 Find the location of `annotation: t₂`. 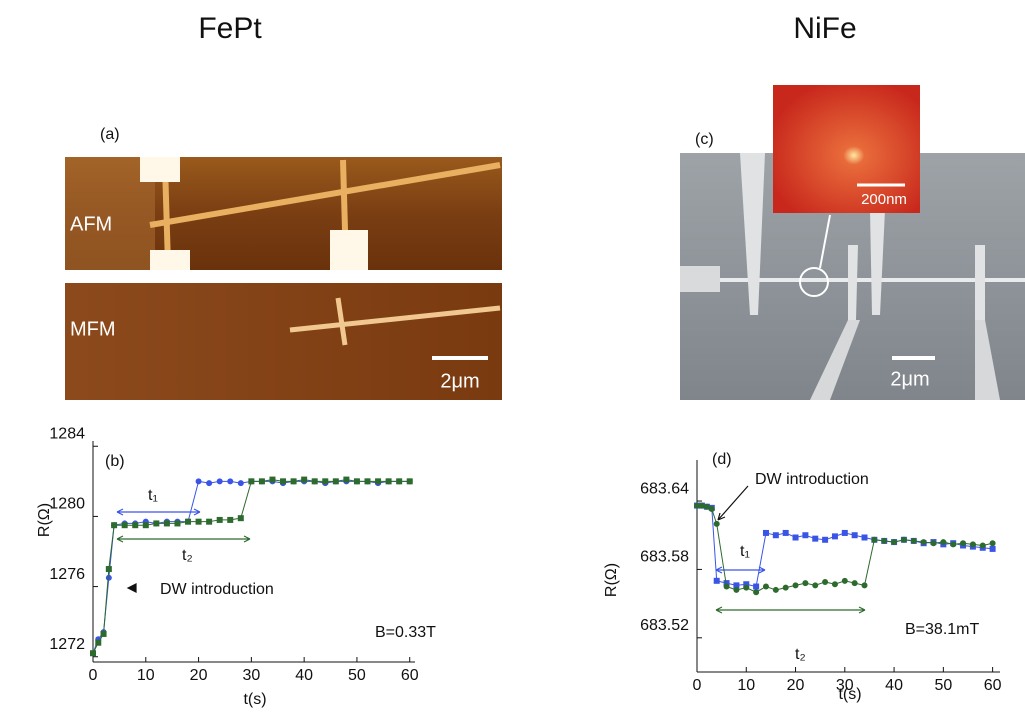

annotation: t₂ is located at coordinates (187, 555).